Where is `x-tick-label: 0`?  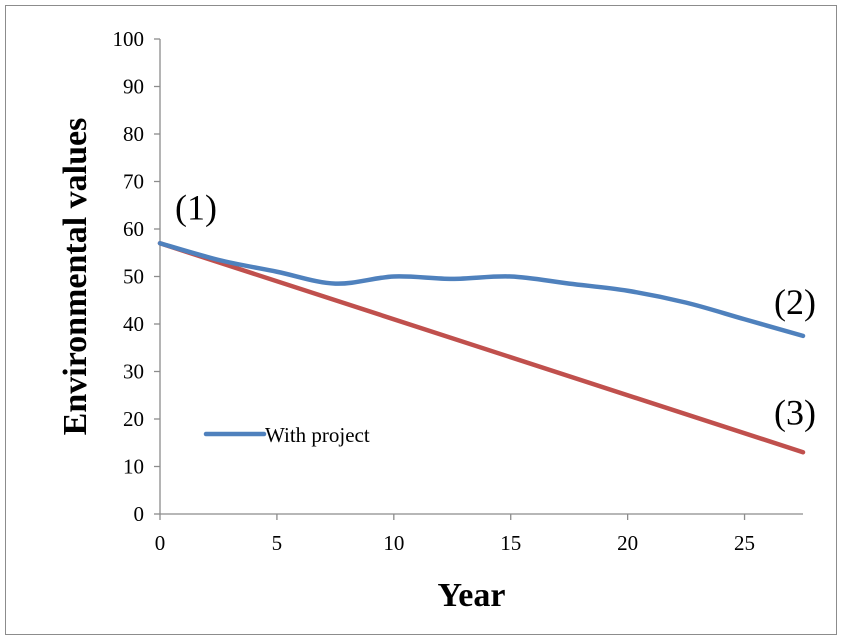
x-tick-label: 0 is located at coordinates (160, 543).